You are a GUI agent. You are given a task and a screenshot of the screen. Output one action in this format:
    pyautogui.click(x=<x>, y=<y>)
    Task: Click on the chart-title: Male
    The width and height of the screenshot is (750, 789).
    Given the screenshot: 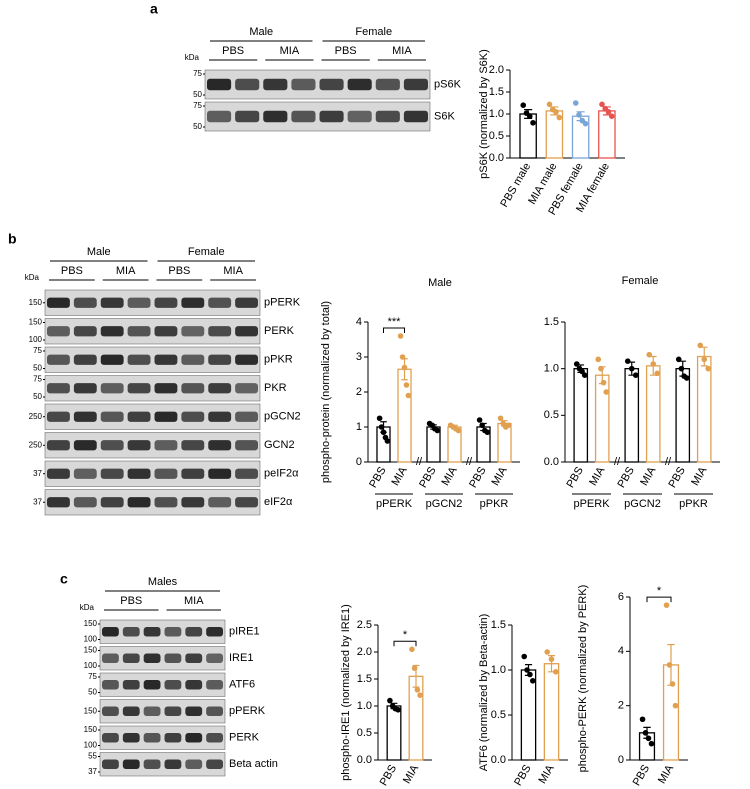 What is the action you would take?
    pyautogui.click(x=440, y=283)
    